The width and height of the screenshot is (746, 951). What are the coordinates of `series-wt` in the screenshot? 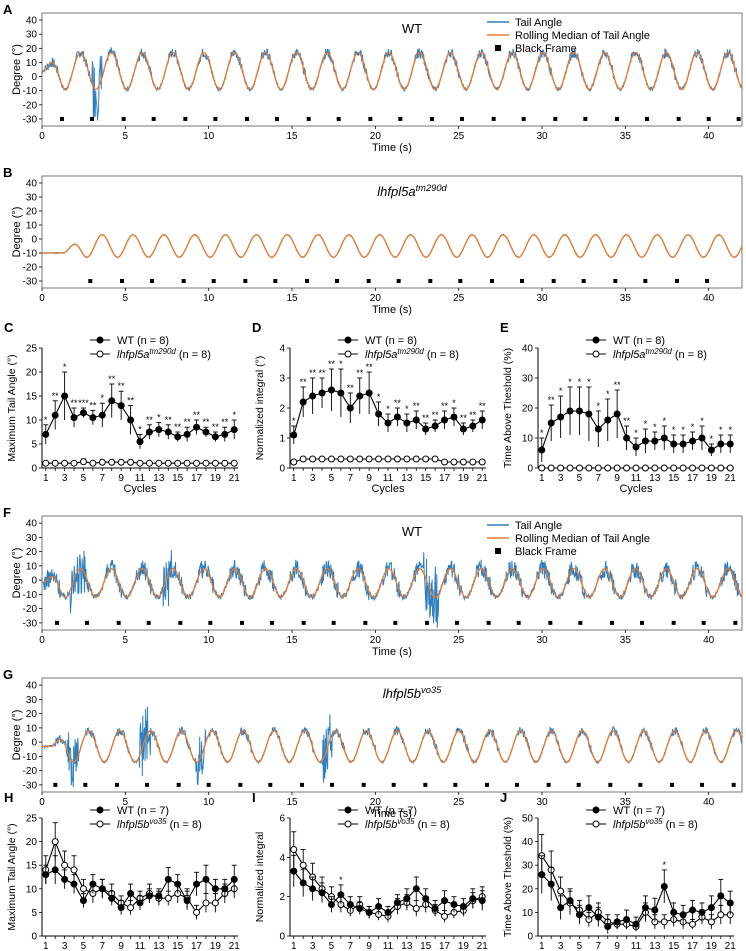 It's located at (140, 885).